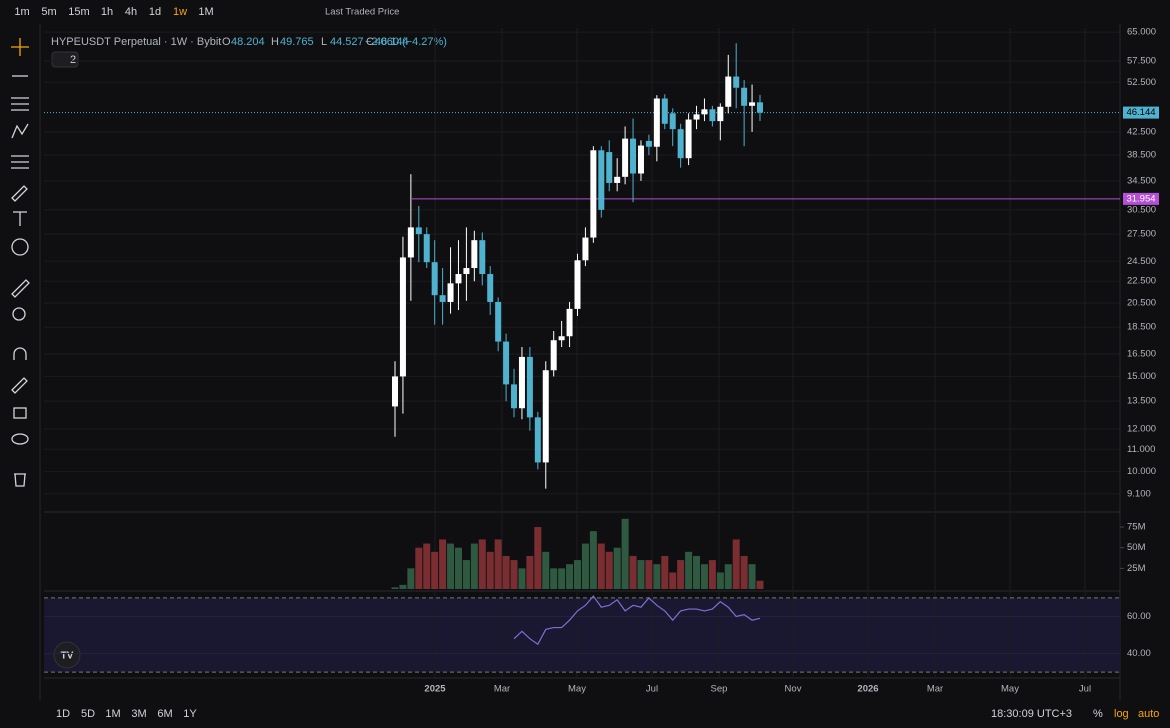  Describe the element at coordinates (1141, 376) in the screenshot. I see `y-tick-label: 15.000` at that location.